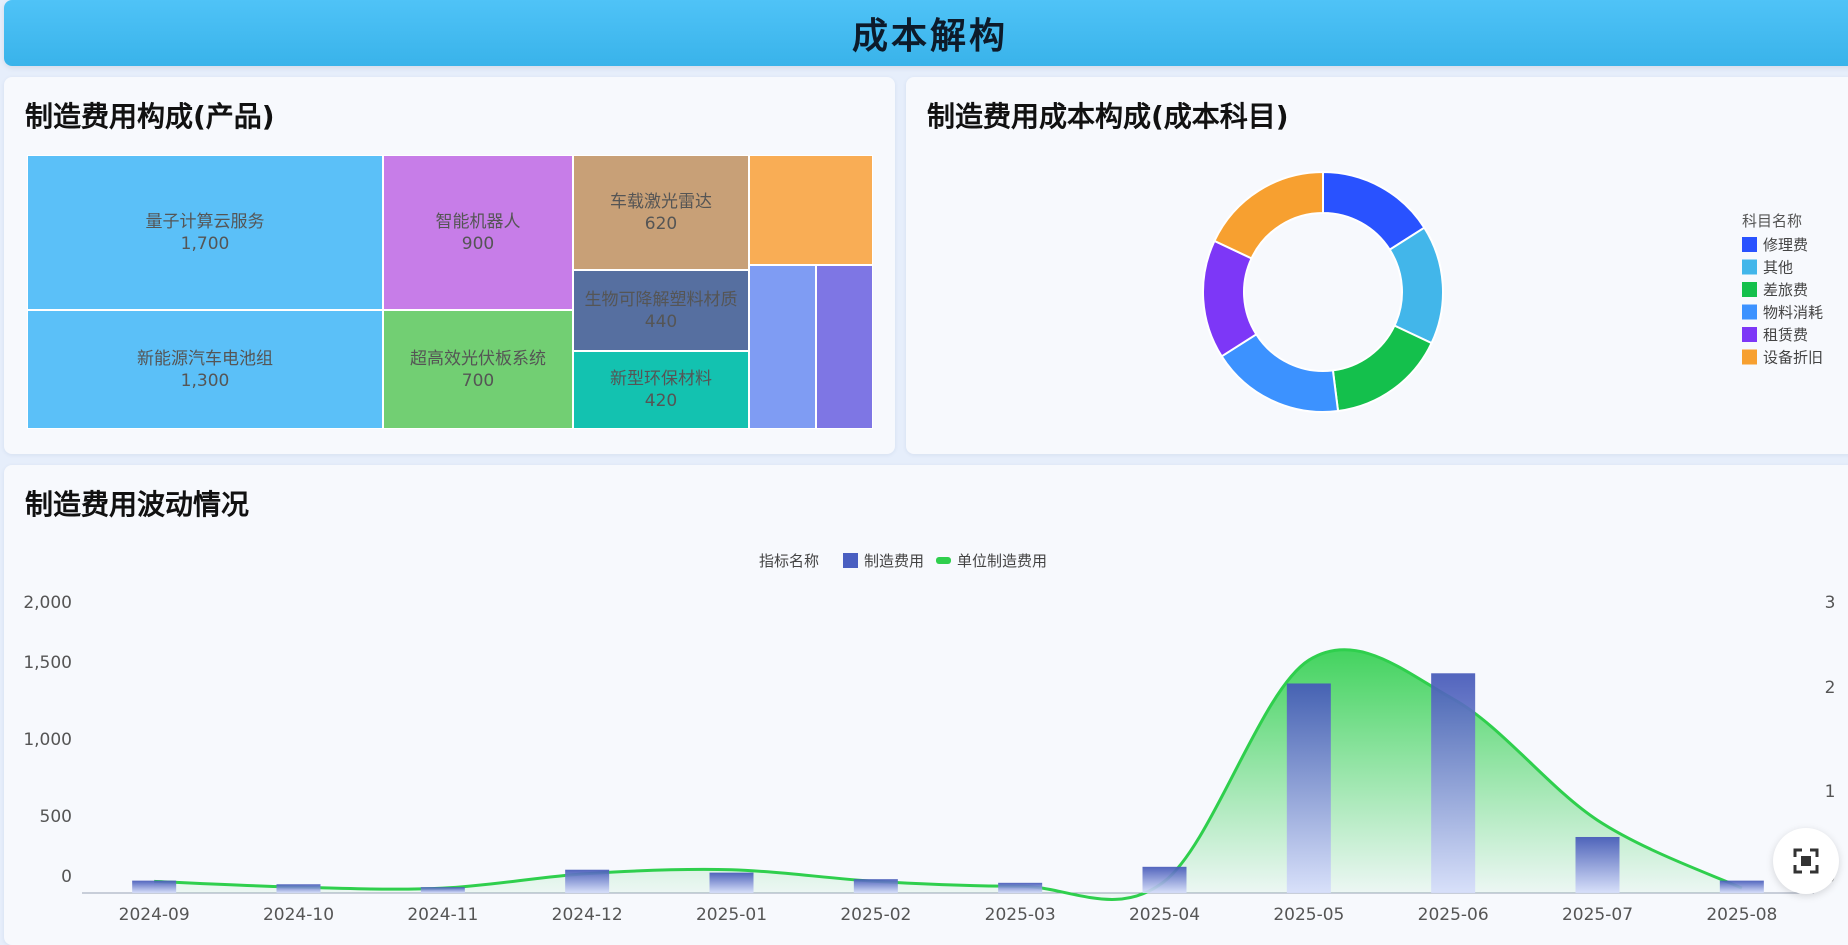 This screenshot has width=1848, height=945. Describe the element at coordinates (1741, 915) in the screenshot. I see `x-tick-label: 2025-08` at that location.